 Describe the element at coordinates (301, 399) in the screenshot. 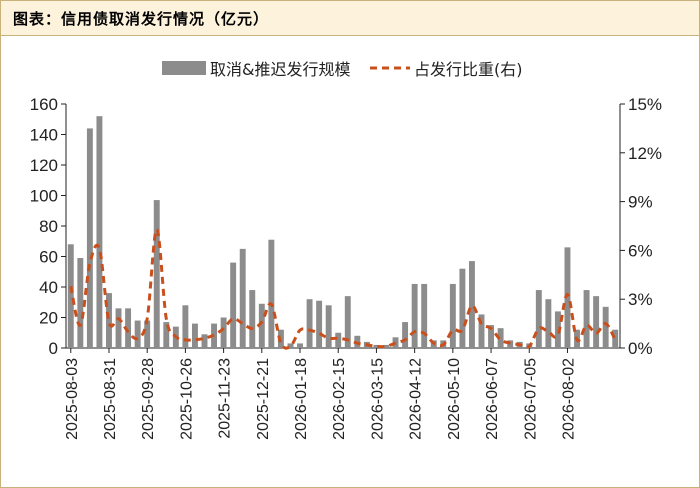

I see `x-tick-label: 2026-01-18` at that location.